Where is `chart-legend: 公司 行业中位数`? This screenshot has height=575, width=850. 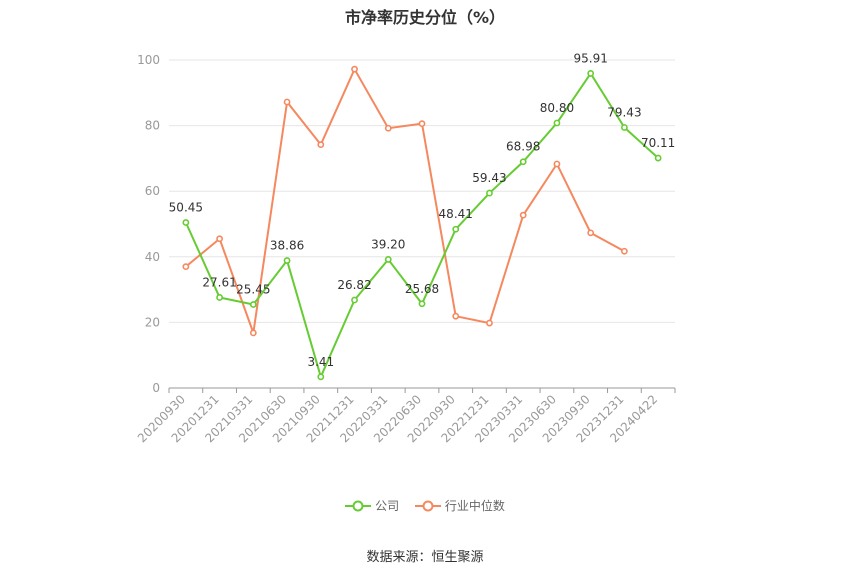
chart-legend: 公司 行业中位数 is located at coordinates (425, 506).